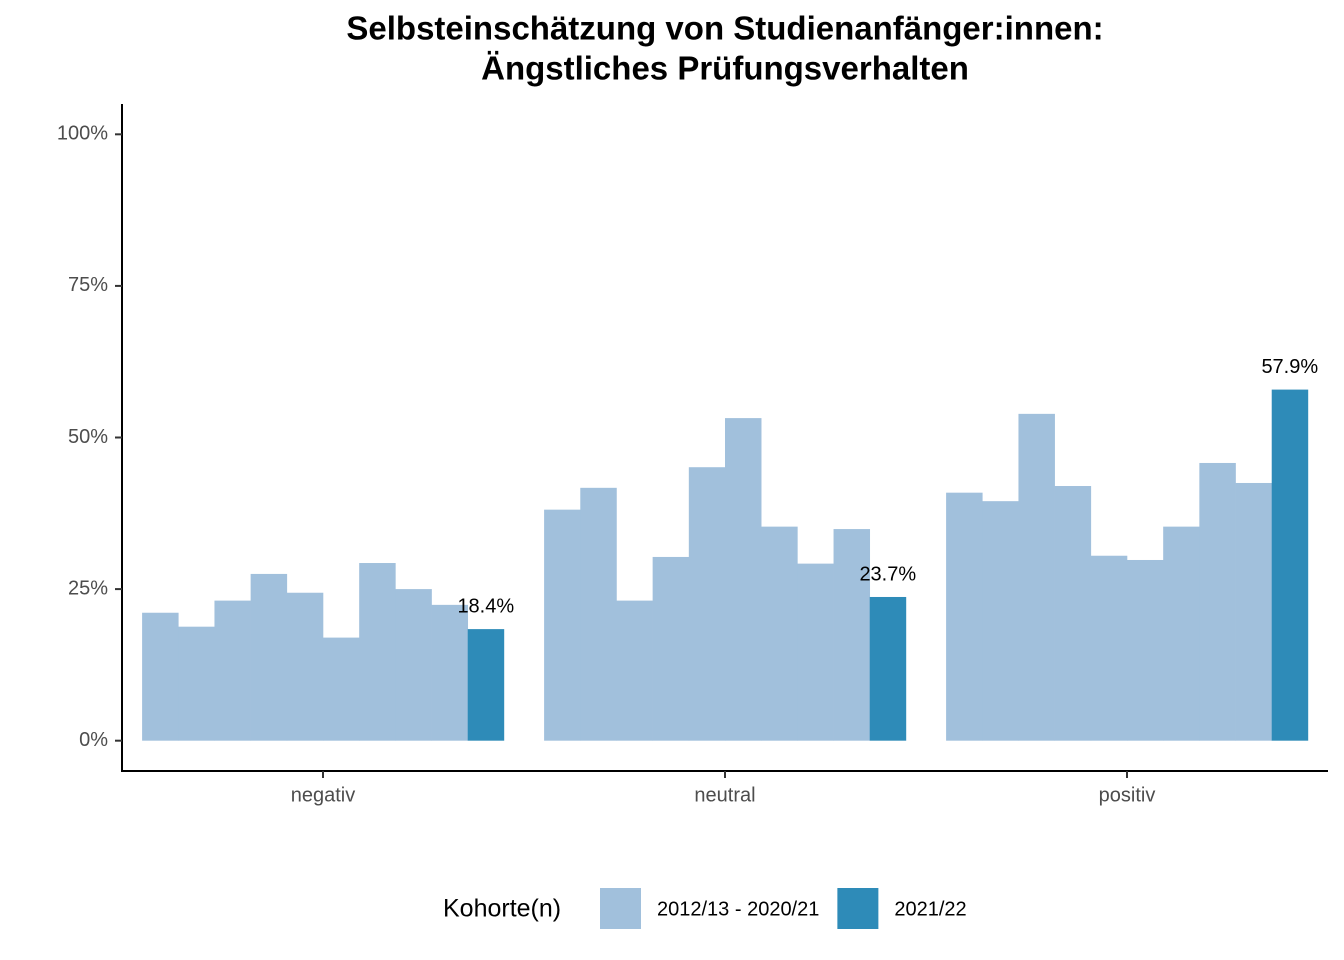  What do you see at coordinates (88, 588) in the screenshot?
I see `y-tick-label: 25%` at bounding box center [88, 588].